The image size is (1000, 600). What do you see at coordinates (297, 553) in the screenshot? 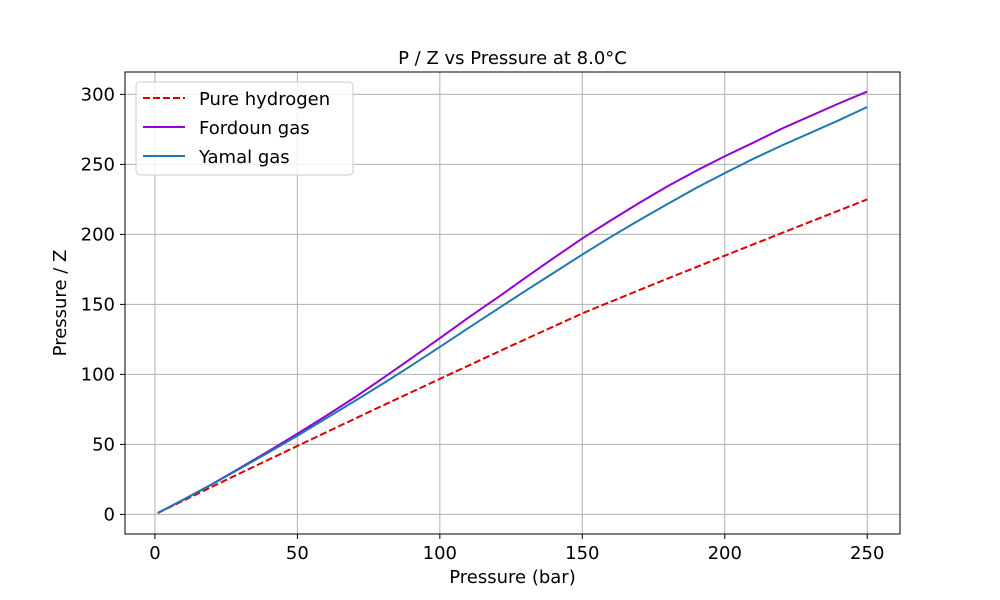
I see `x-tick-label: 50` at bounding box center [297, 553].